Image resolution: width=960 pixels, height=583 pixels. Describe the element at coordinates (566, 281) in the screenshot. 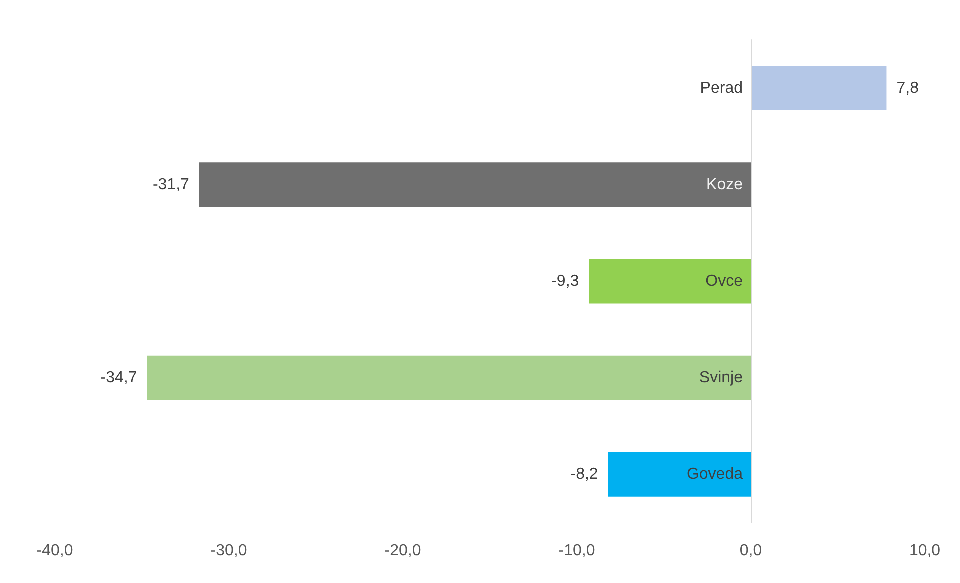

I see `data-label: -9,3` at that location.